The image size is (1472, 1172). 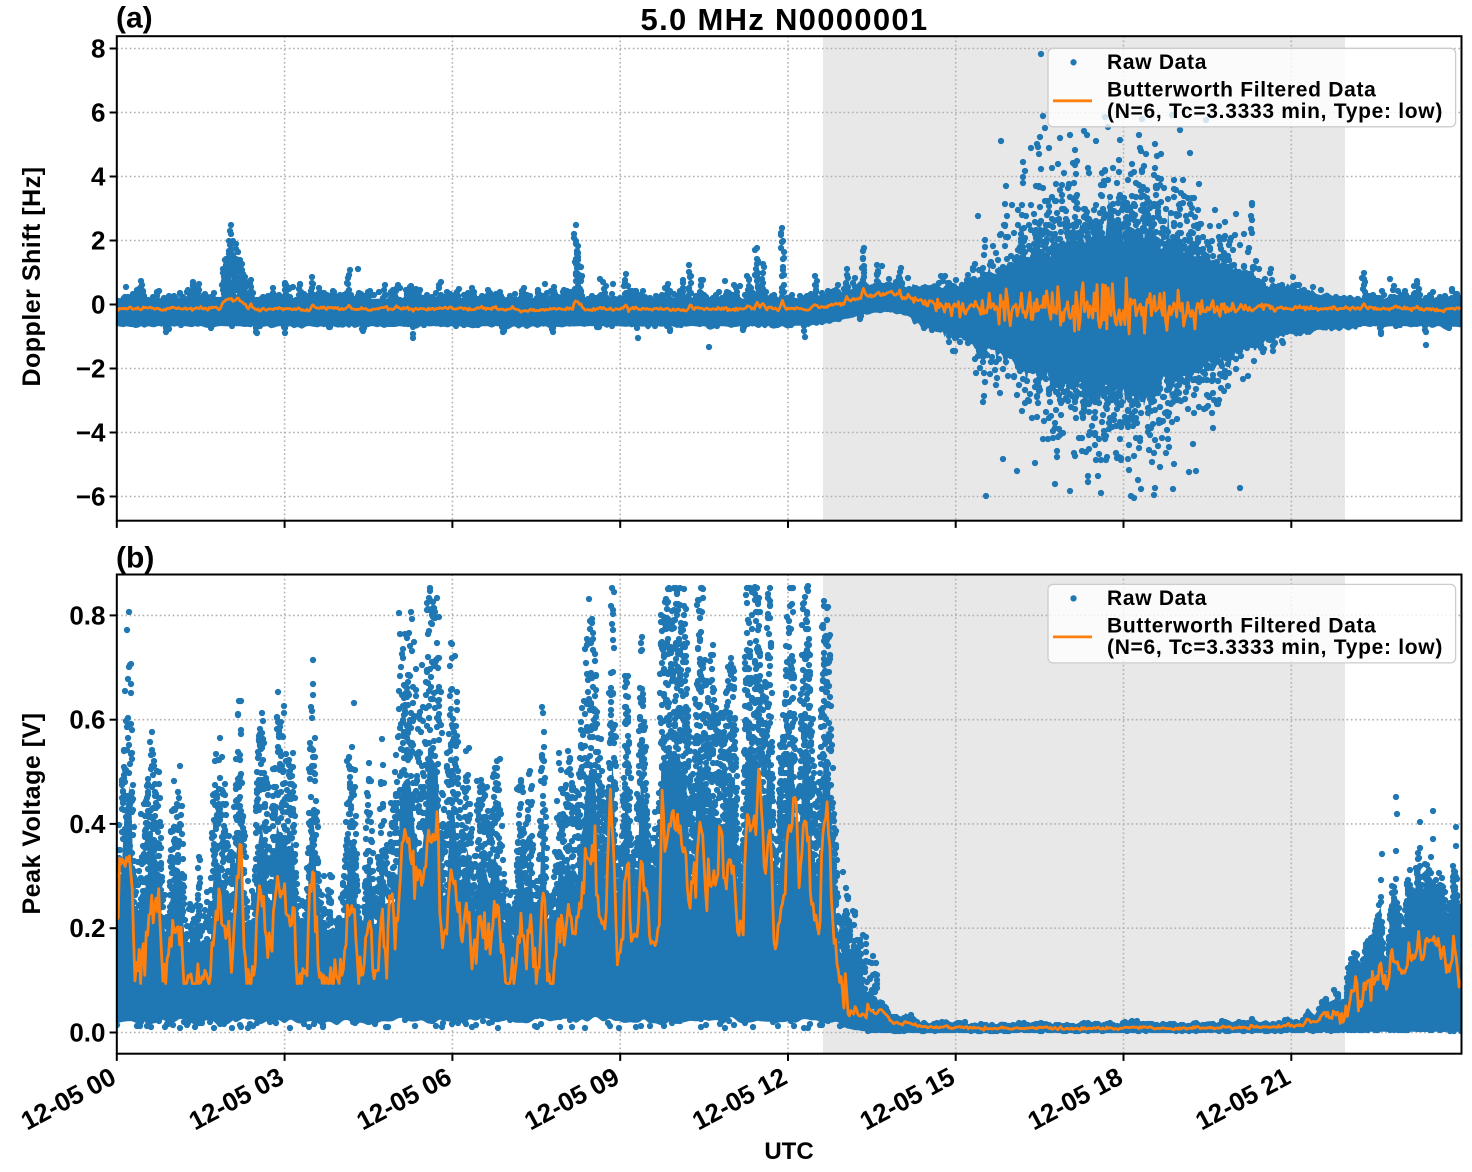 I want to click on svg-text: 6, so click(x=98, y=113).